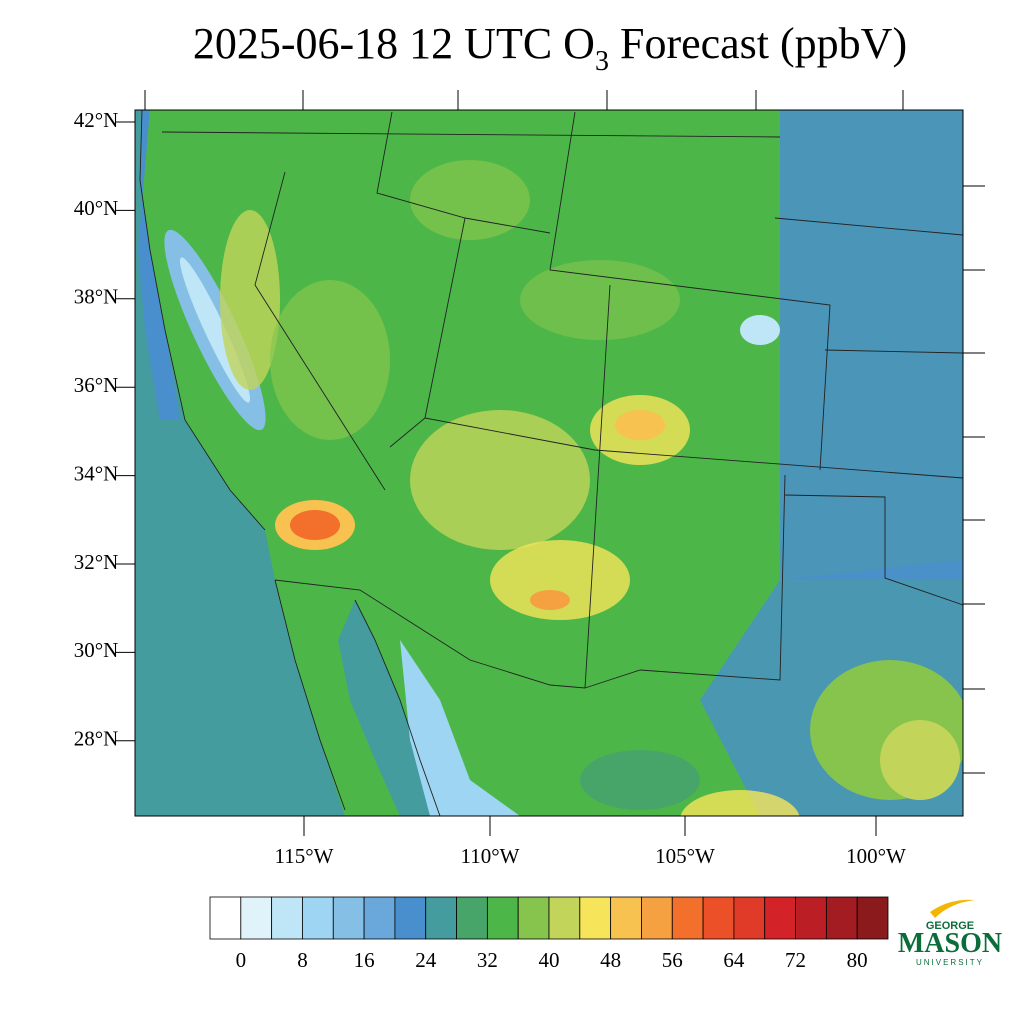  What do you see at coordinates (734, 960) in the screenshot?
I see `colorbar-label: 64` at bounding box center [734, 960].